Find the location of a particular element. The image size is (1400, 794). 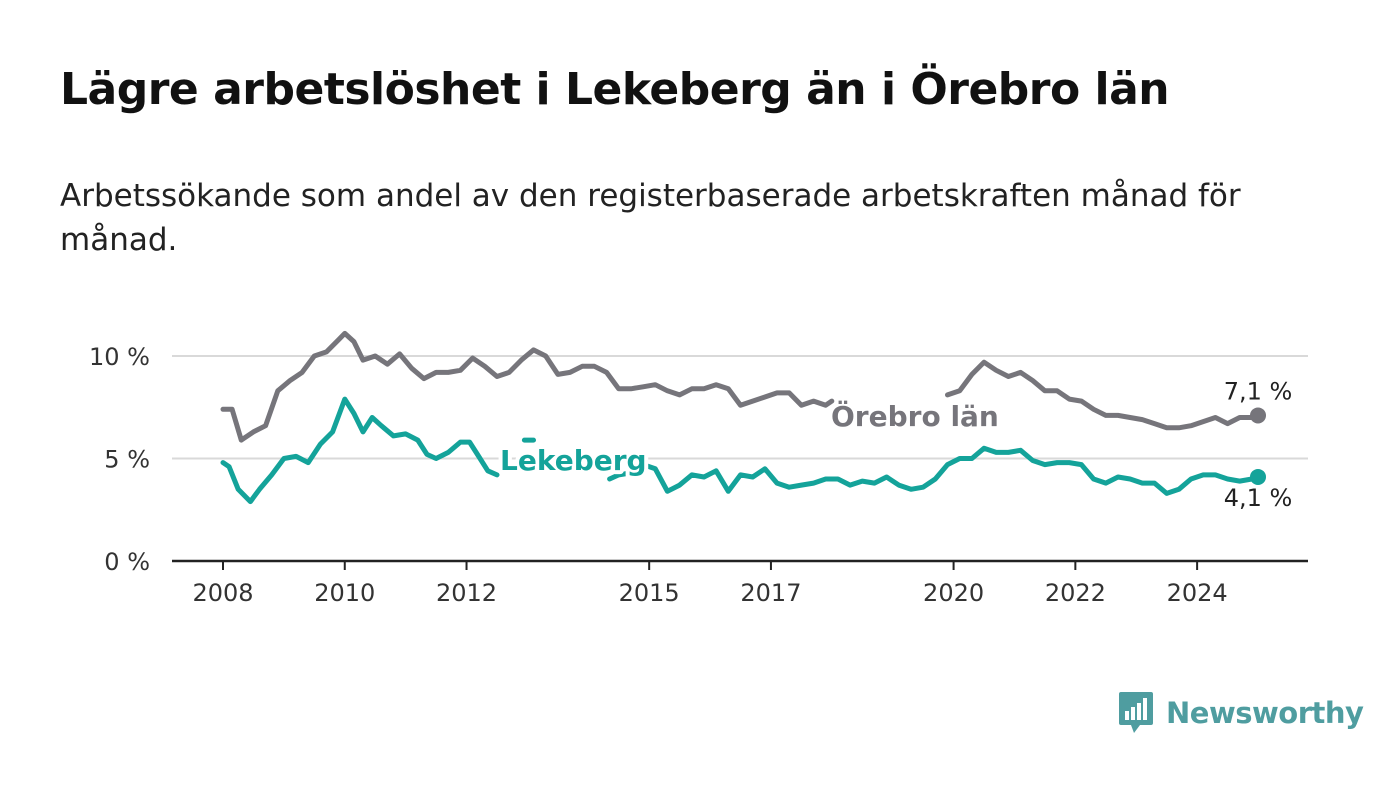

y-tick-label: 5 % is located at coordinates (127, 460).